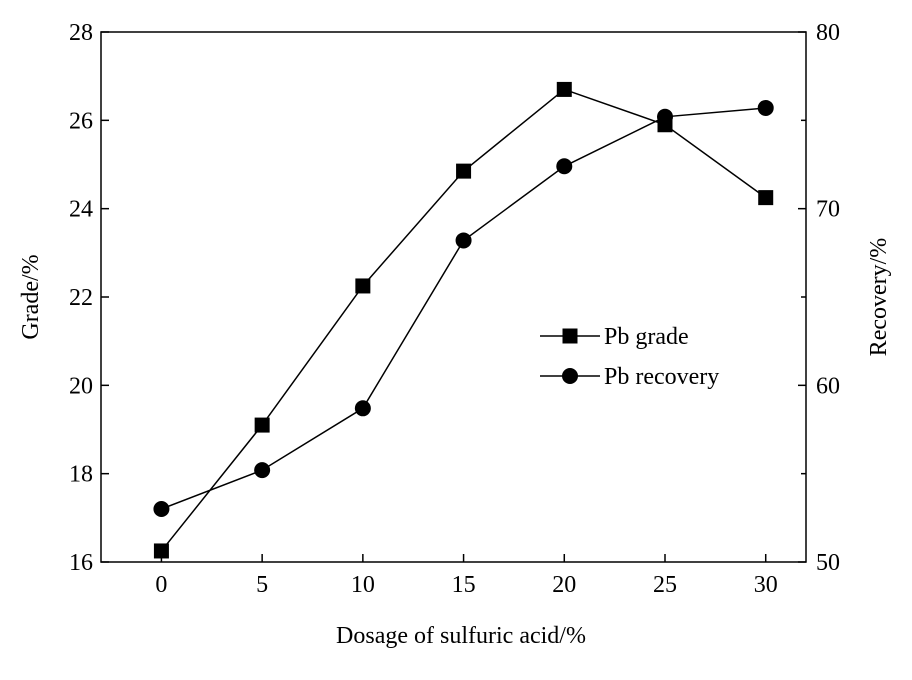 The width and height of the screenshot is (912, 680). I want to click on x-tick-label: 15, so click(464, 585).